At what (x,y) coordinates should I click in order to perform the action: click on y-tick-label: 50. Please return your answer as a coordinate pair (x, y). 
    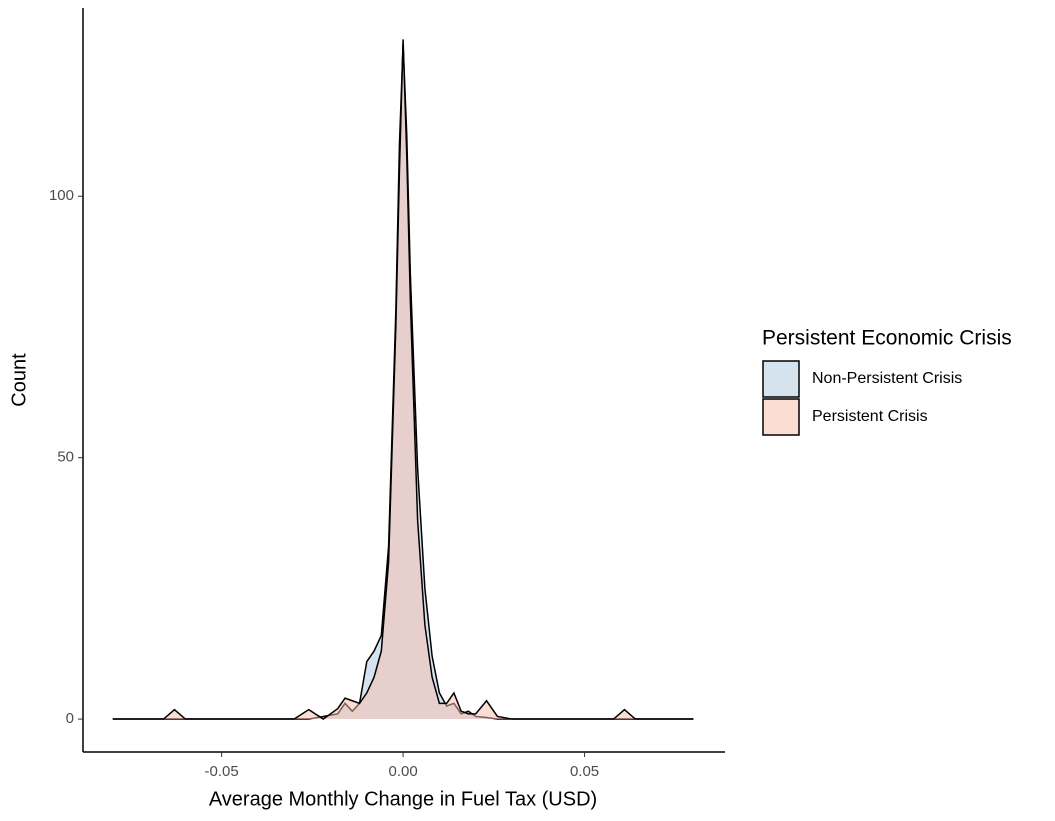
    Looking at the image, I should click on (65, 457).